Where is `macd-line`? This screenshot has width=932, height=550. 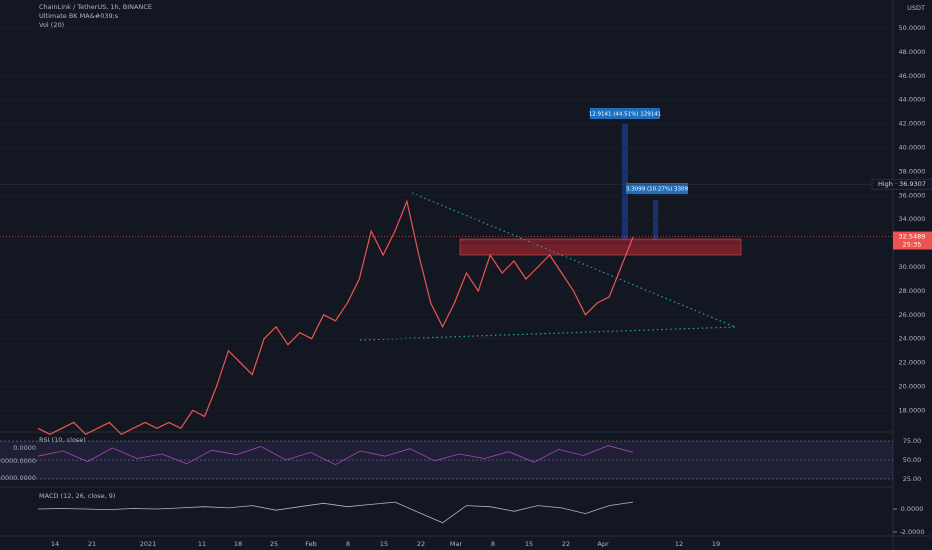
macd-line is located at coordinates (335, 512).